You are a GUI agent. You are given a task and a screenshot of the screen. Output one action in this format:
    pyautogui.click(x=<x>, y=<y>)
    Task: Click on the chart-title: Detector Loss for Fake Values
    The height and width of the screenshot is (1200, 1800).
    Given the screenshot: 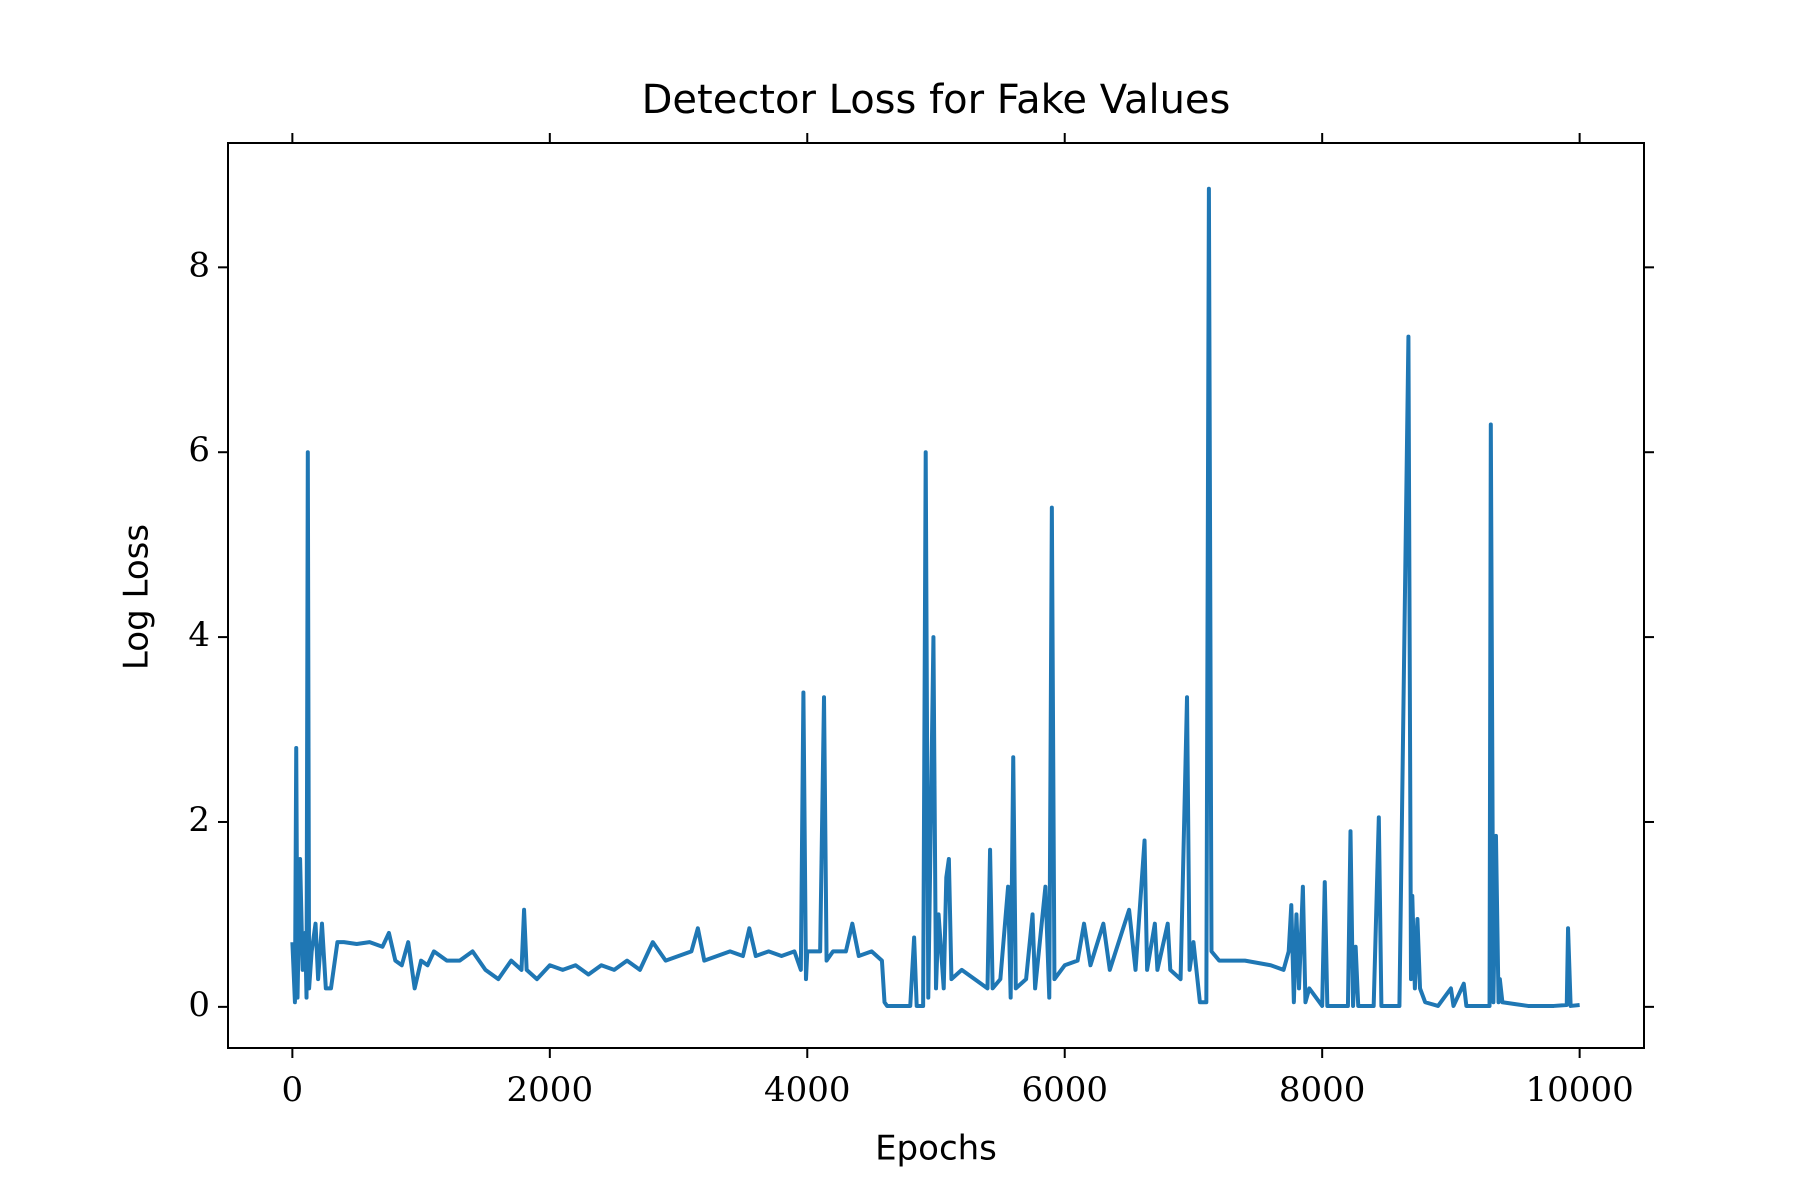 What is the action you would take?
    pyautogui.click(x=936, y=100)
    